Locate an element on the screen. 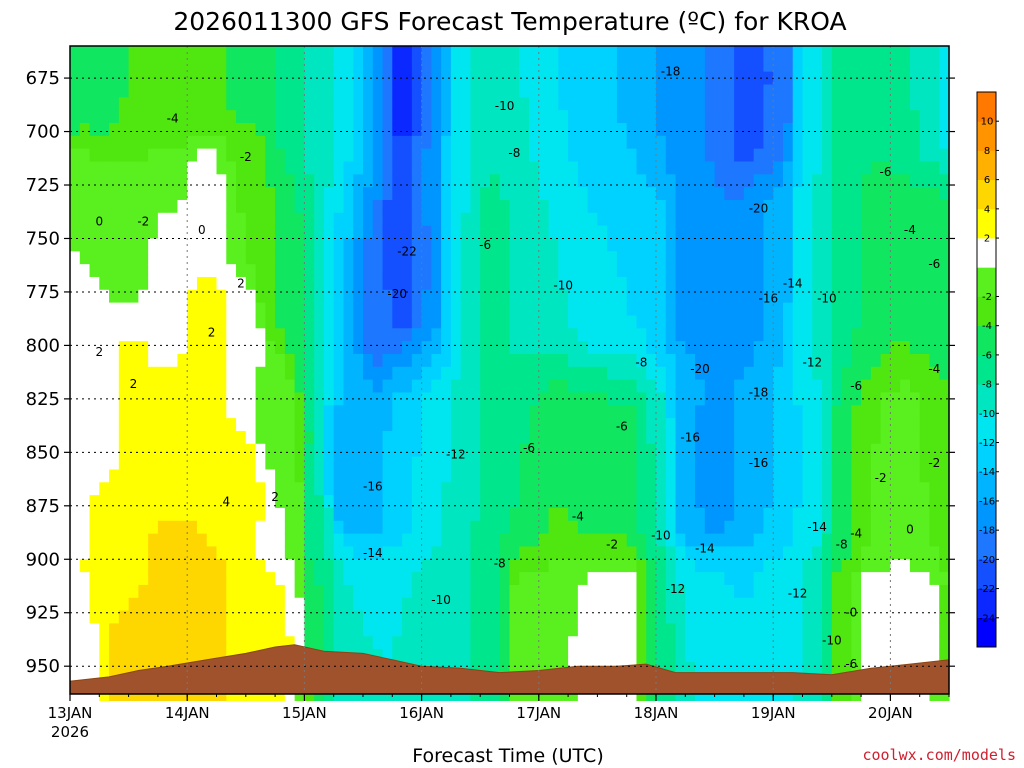 Image resolution: width=1024 pixels, height=768 pixels. colorbar-swatch is located at coordinates (986, 340).